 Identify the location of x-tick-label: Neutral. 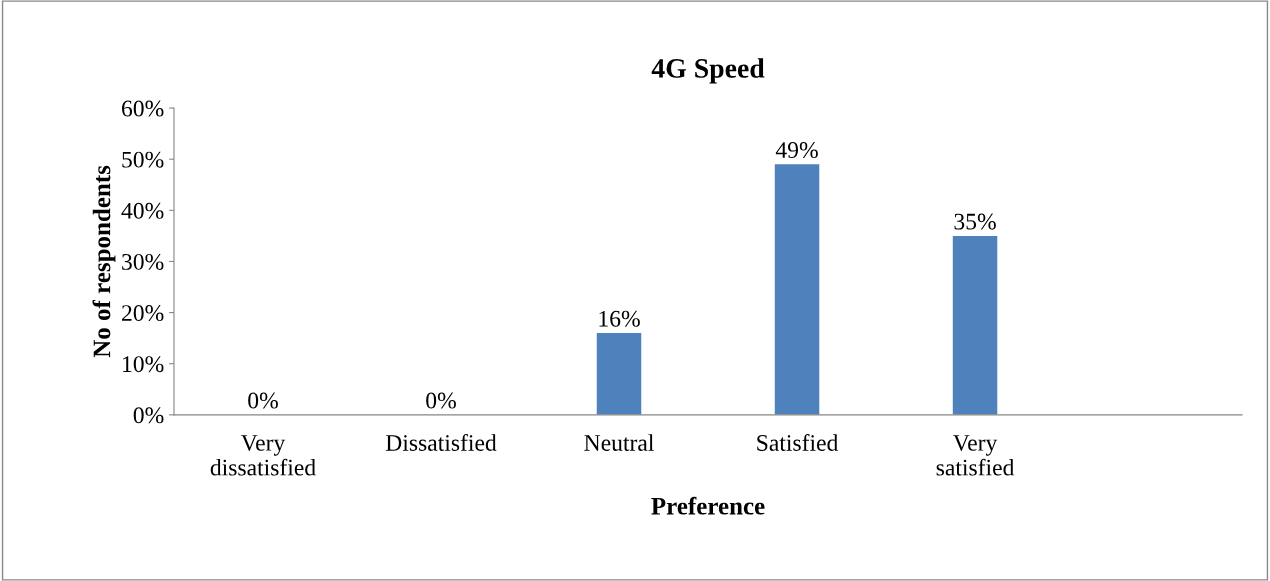
(619, 442).